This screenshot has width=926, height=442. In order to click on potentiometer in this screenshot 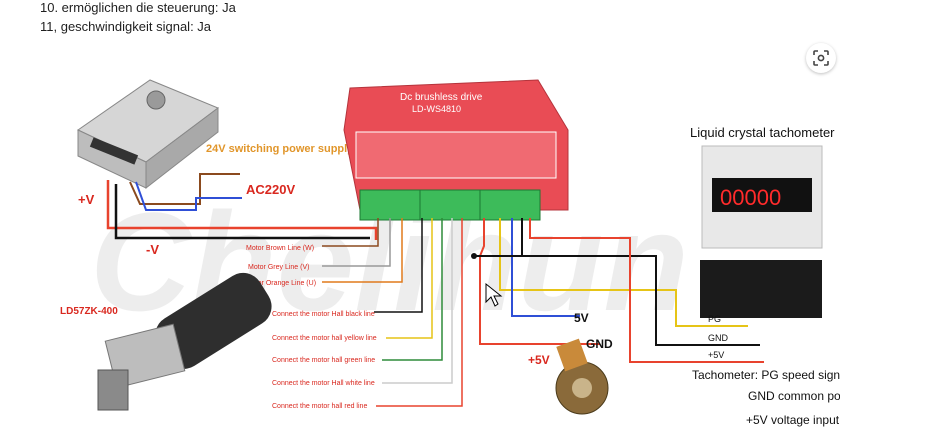, I will do `click(582, 376)`.